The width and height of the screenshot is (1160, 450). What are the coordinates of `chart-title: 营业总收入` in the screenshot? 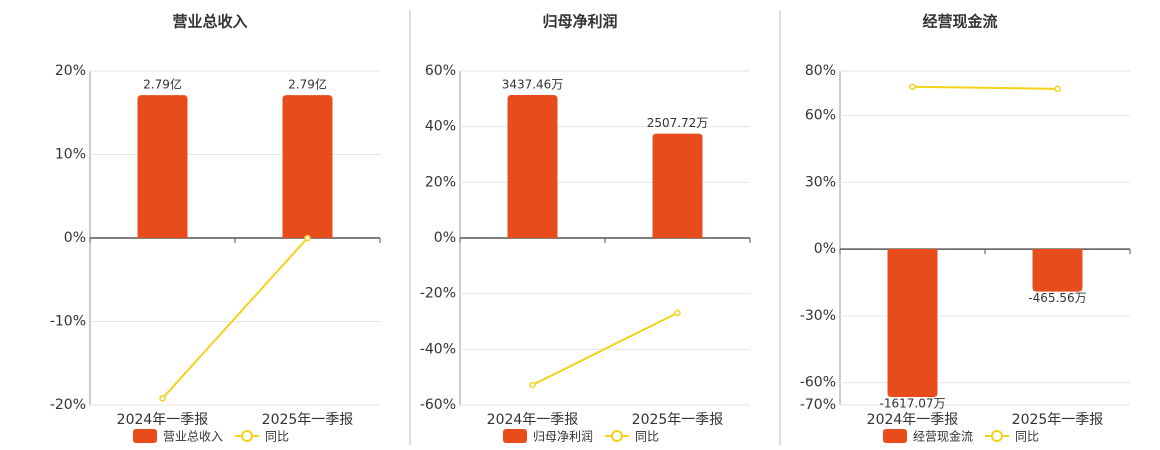 It's located at (209, 22).